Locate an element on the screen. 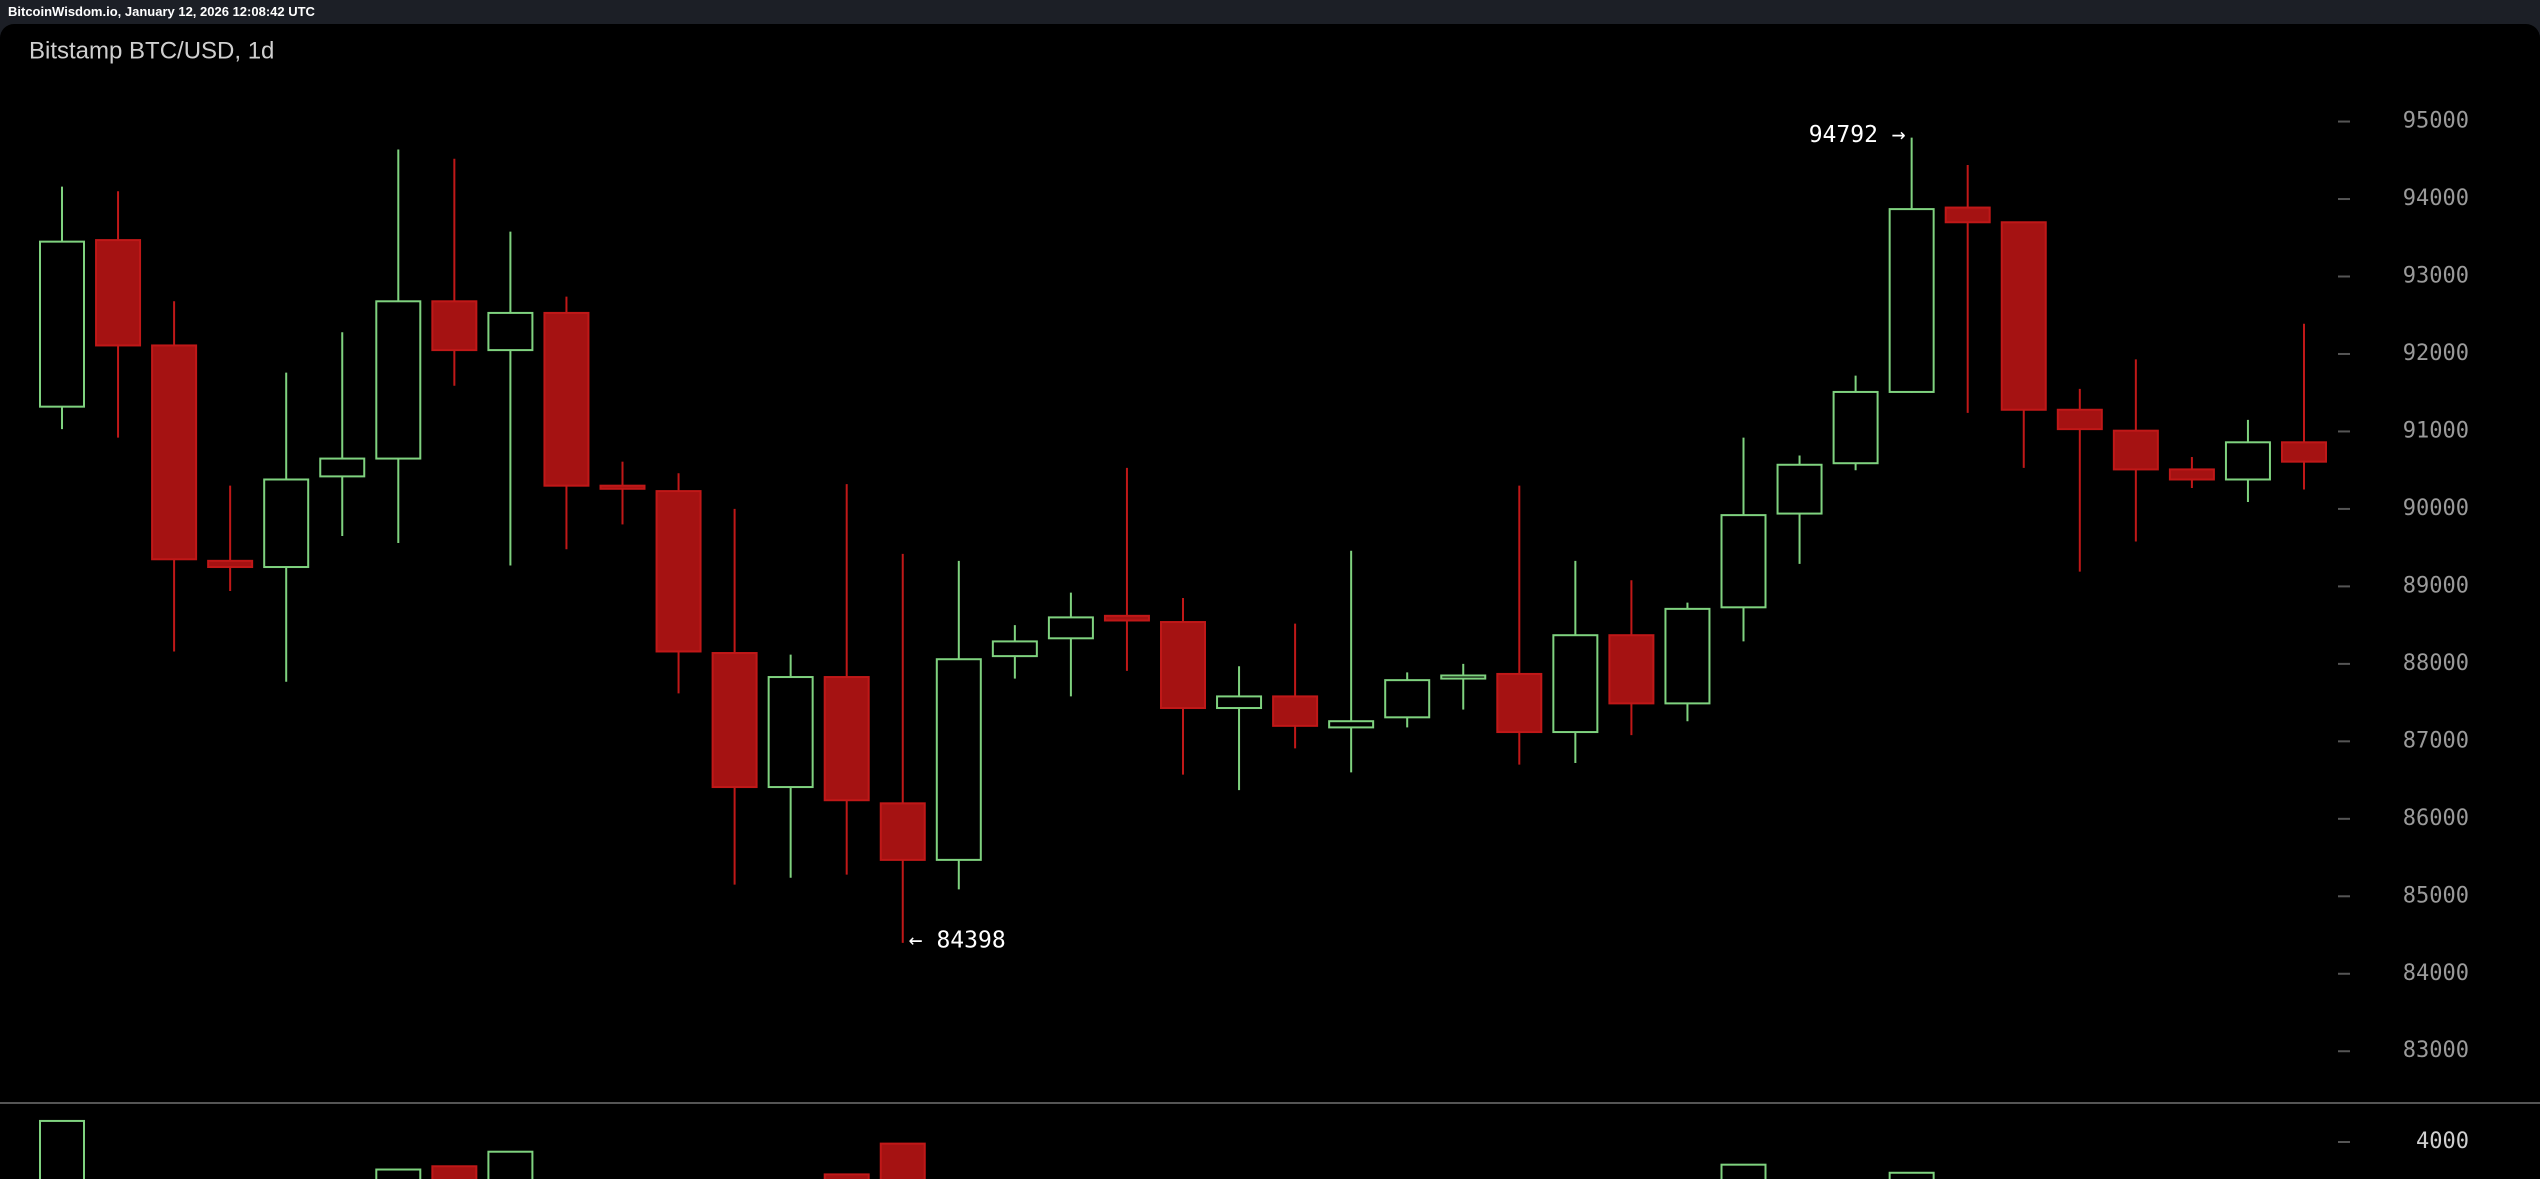 The width and height of the screenshot is (2540, 1179). annotation: ← 84398 is located at coordinates (957, 940).